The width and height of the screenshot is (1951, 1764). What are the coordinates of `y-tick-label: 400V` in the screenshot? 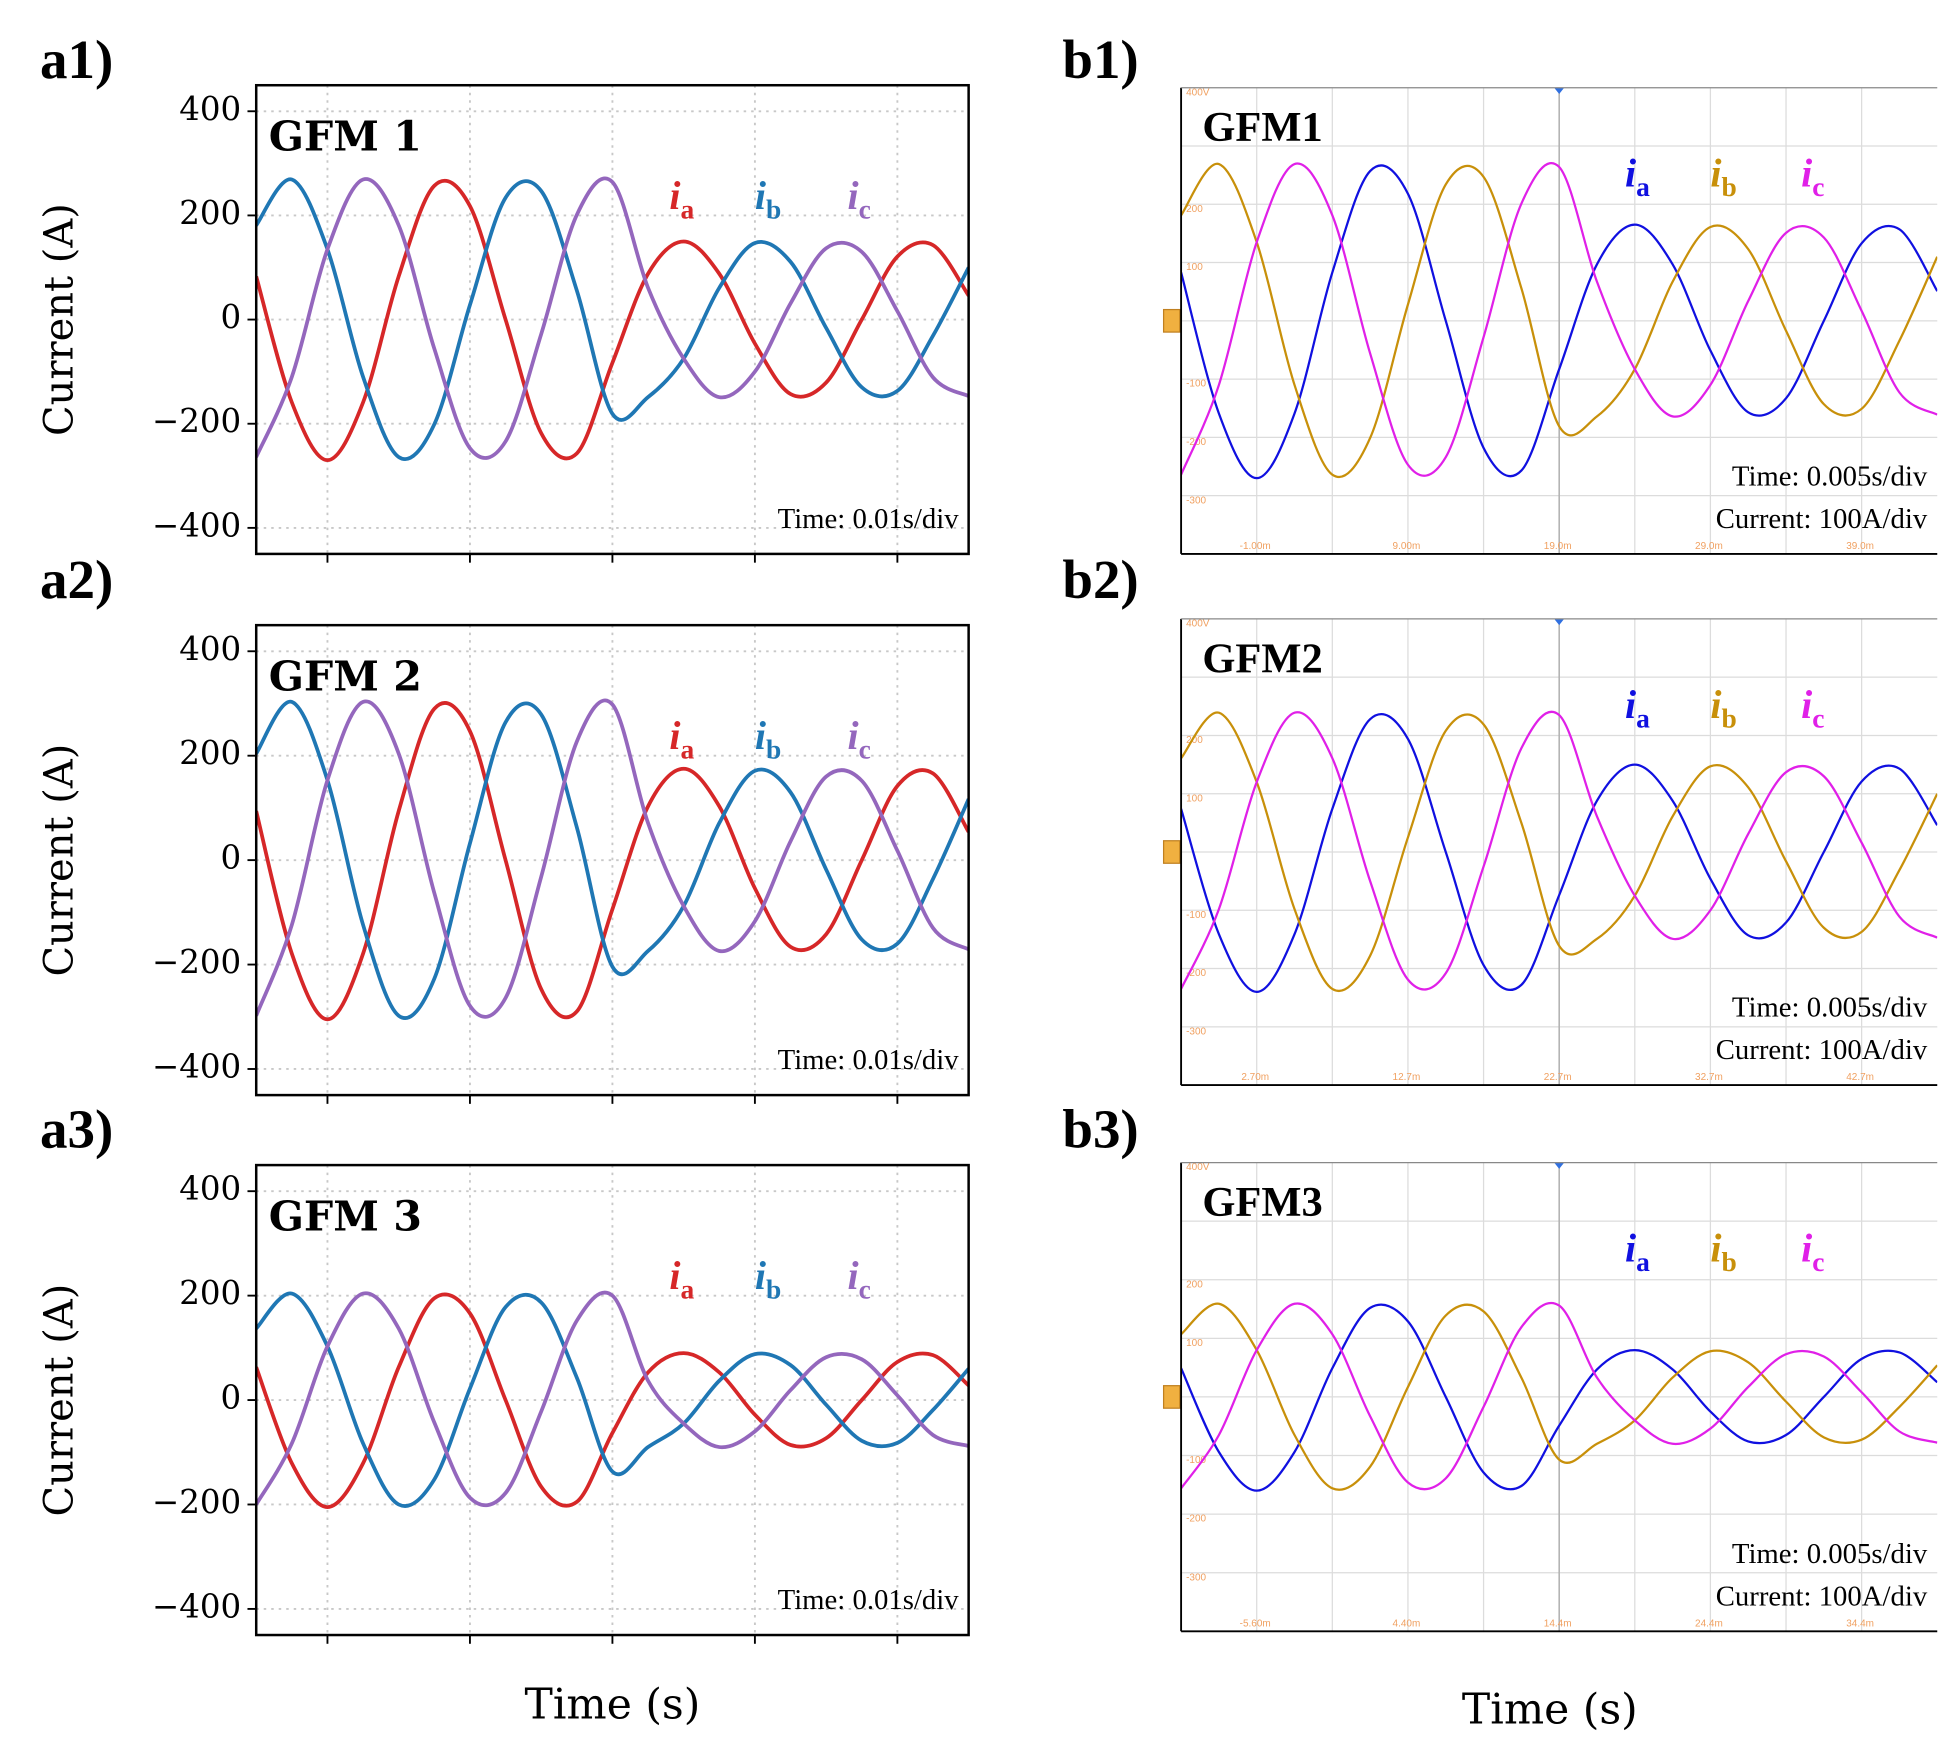 It's located at (1198, 1167).